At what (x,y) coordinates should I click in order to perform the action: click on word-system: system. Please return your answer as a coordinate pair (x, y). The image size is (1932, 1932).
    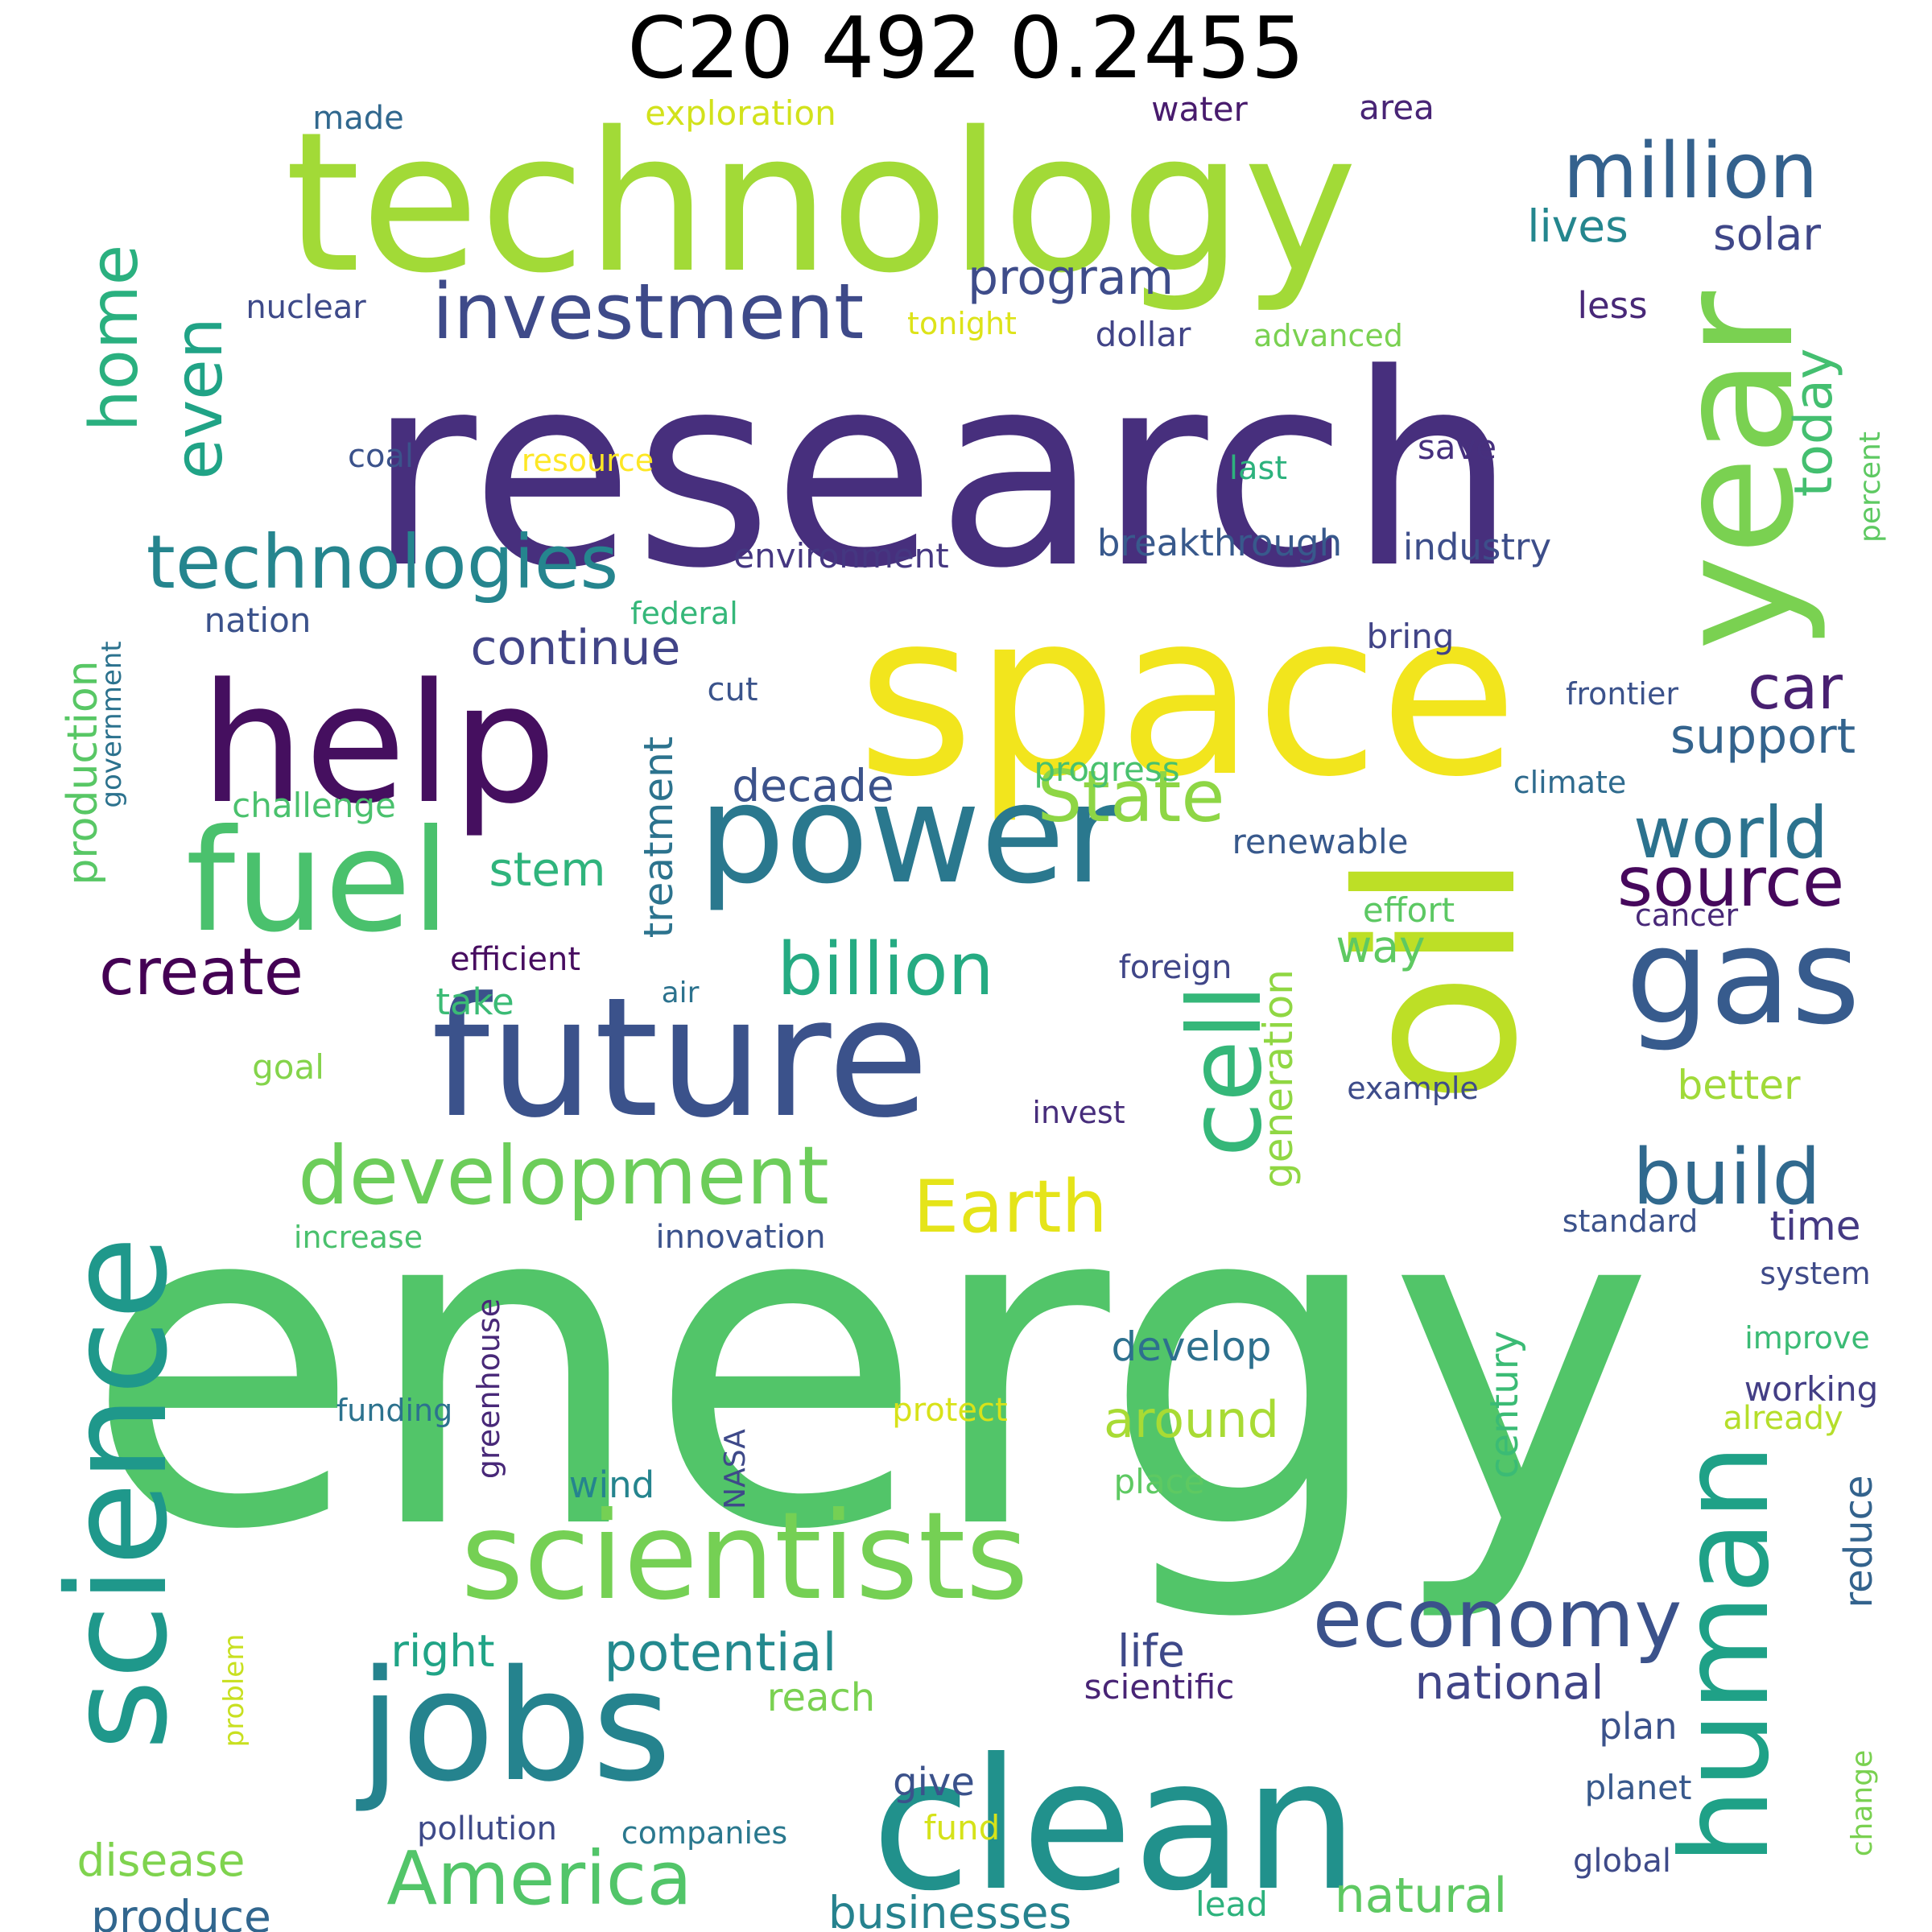
    Looking at the image, I should click on (1815, 1273).